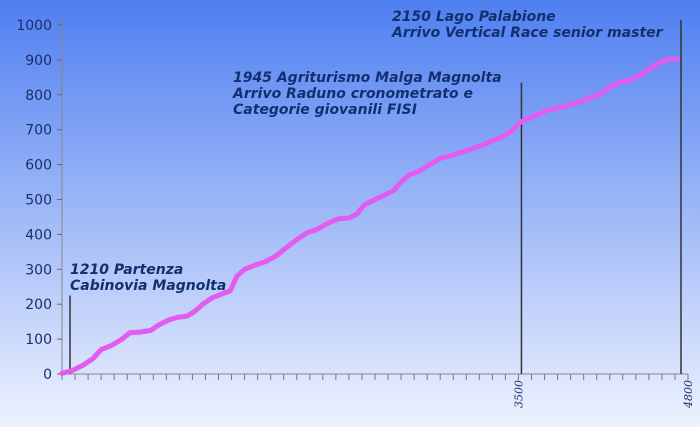 The height and width of the screenshot is (427, 700). I want to click on y-tick-label: 0, so click(47, 375).